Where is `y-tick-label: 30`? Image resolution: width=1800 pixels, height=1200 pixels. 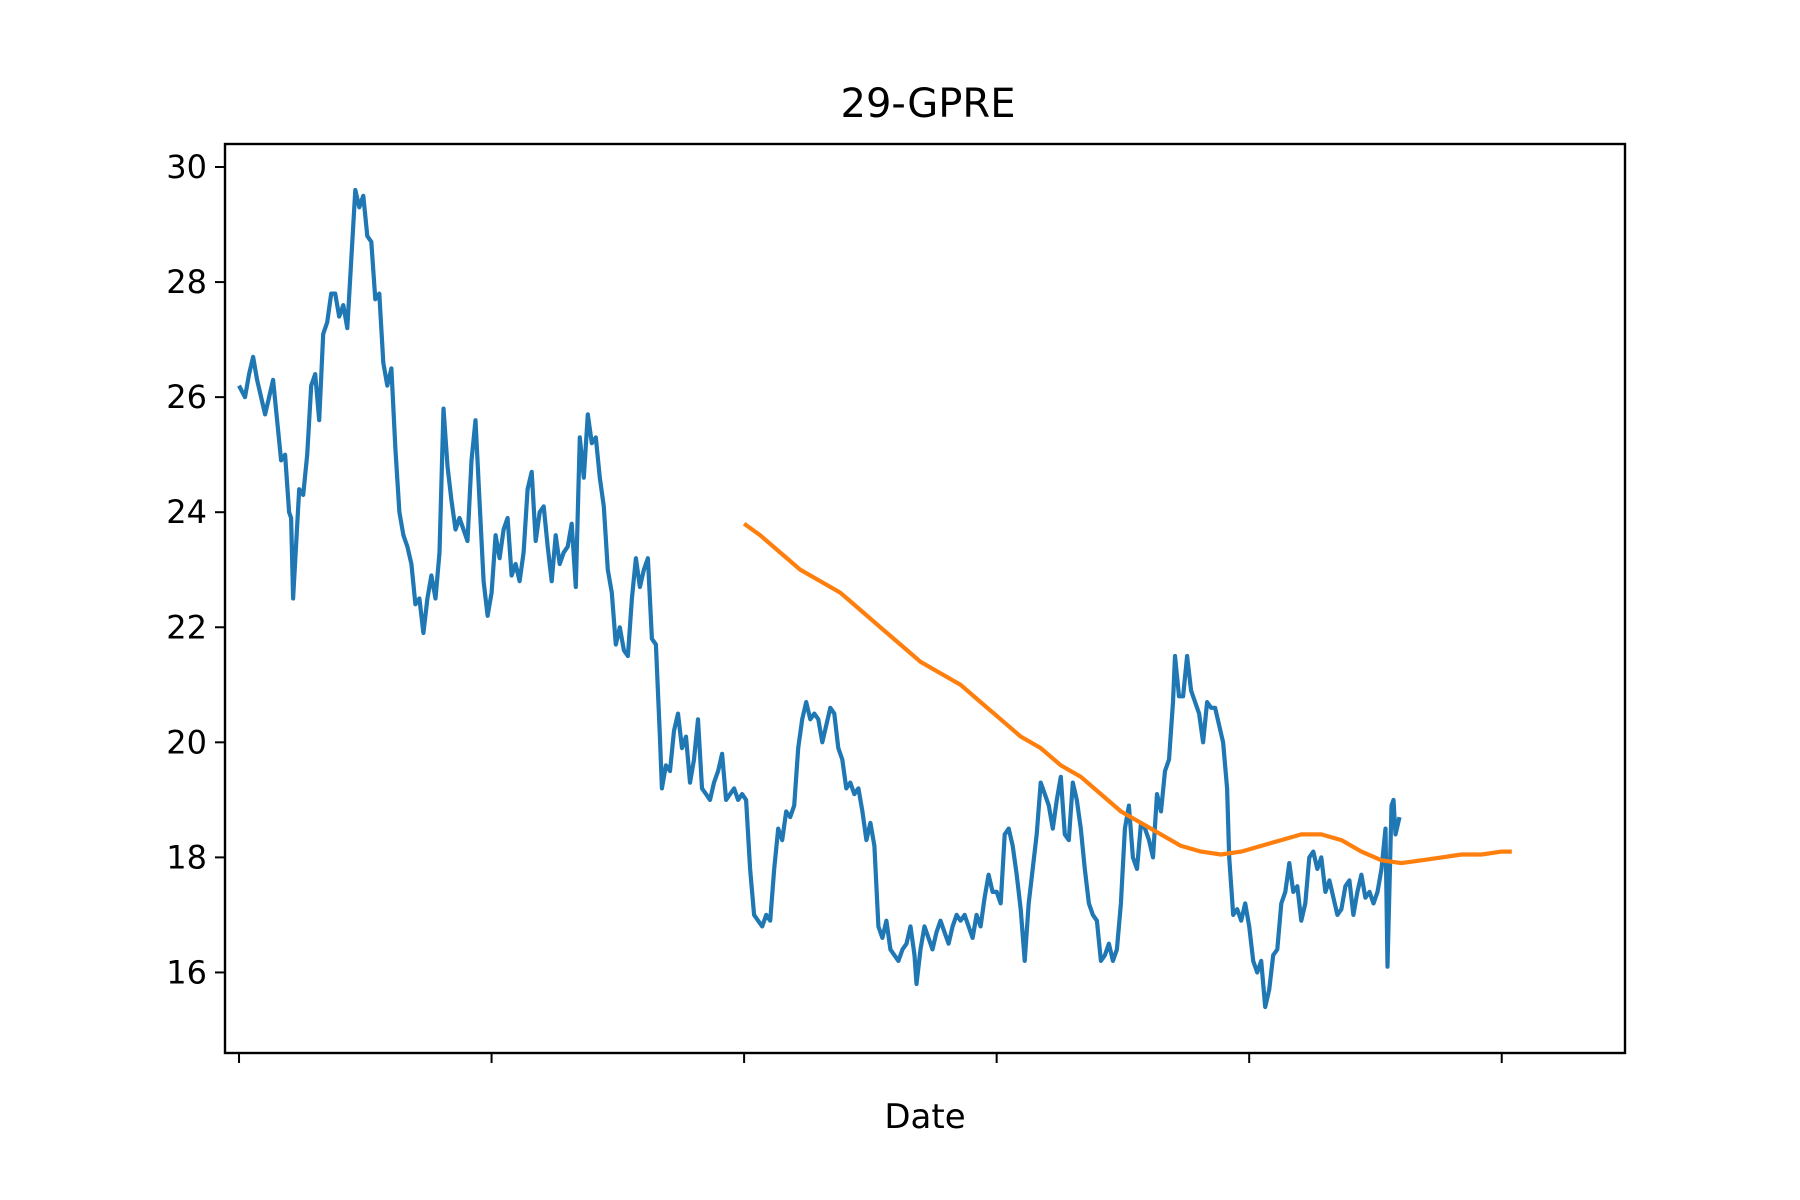 y-tick-label: 30 is located at coordinates (186, 167).